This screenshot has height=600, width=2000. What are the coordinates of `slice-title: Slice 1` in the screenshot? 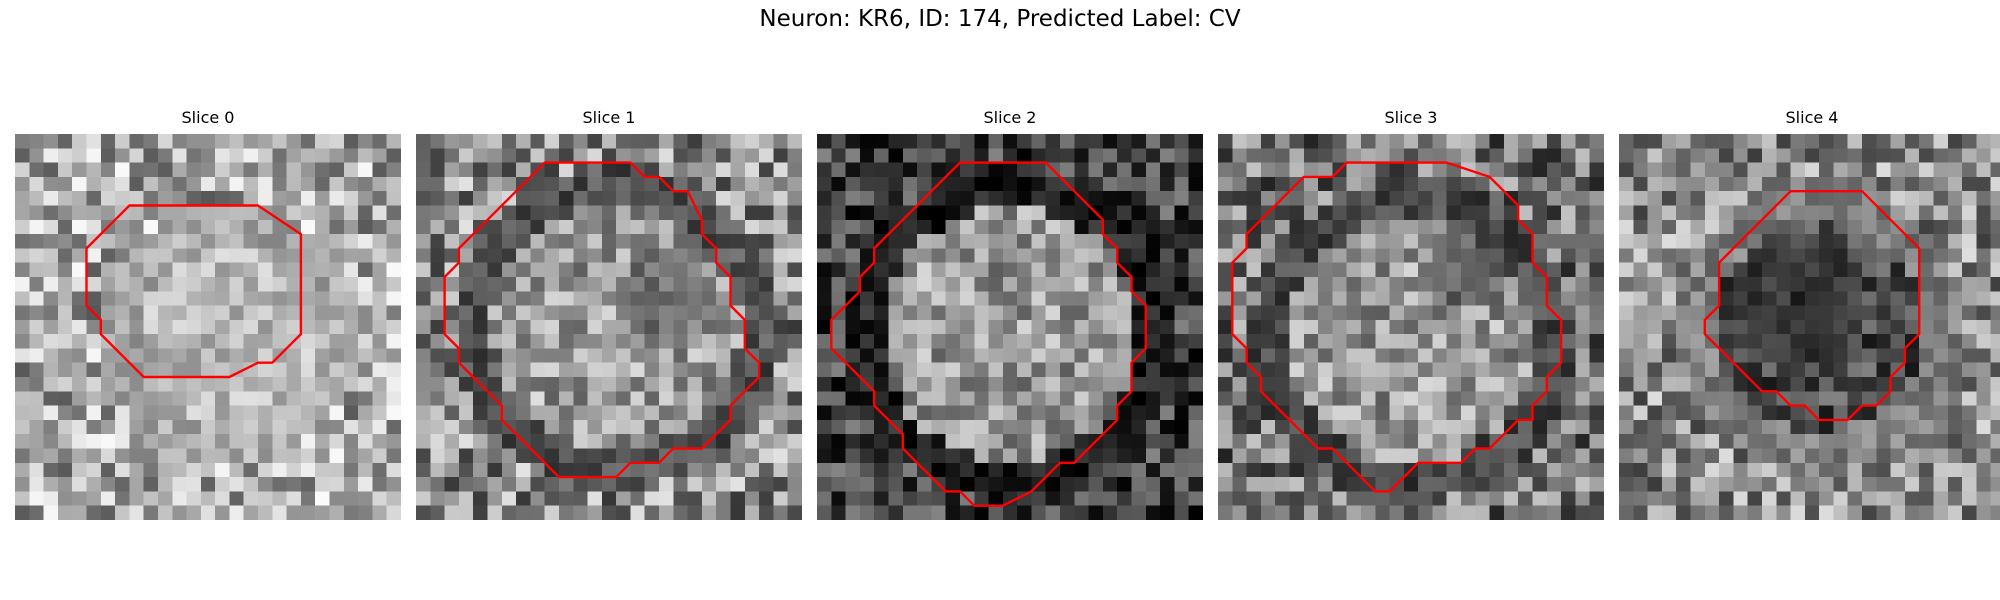 It's located at (609, 117).